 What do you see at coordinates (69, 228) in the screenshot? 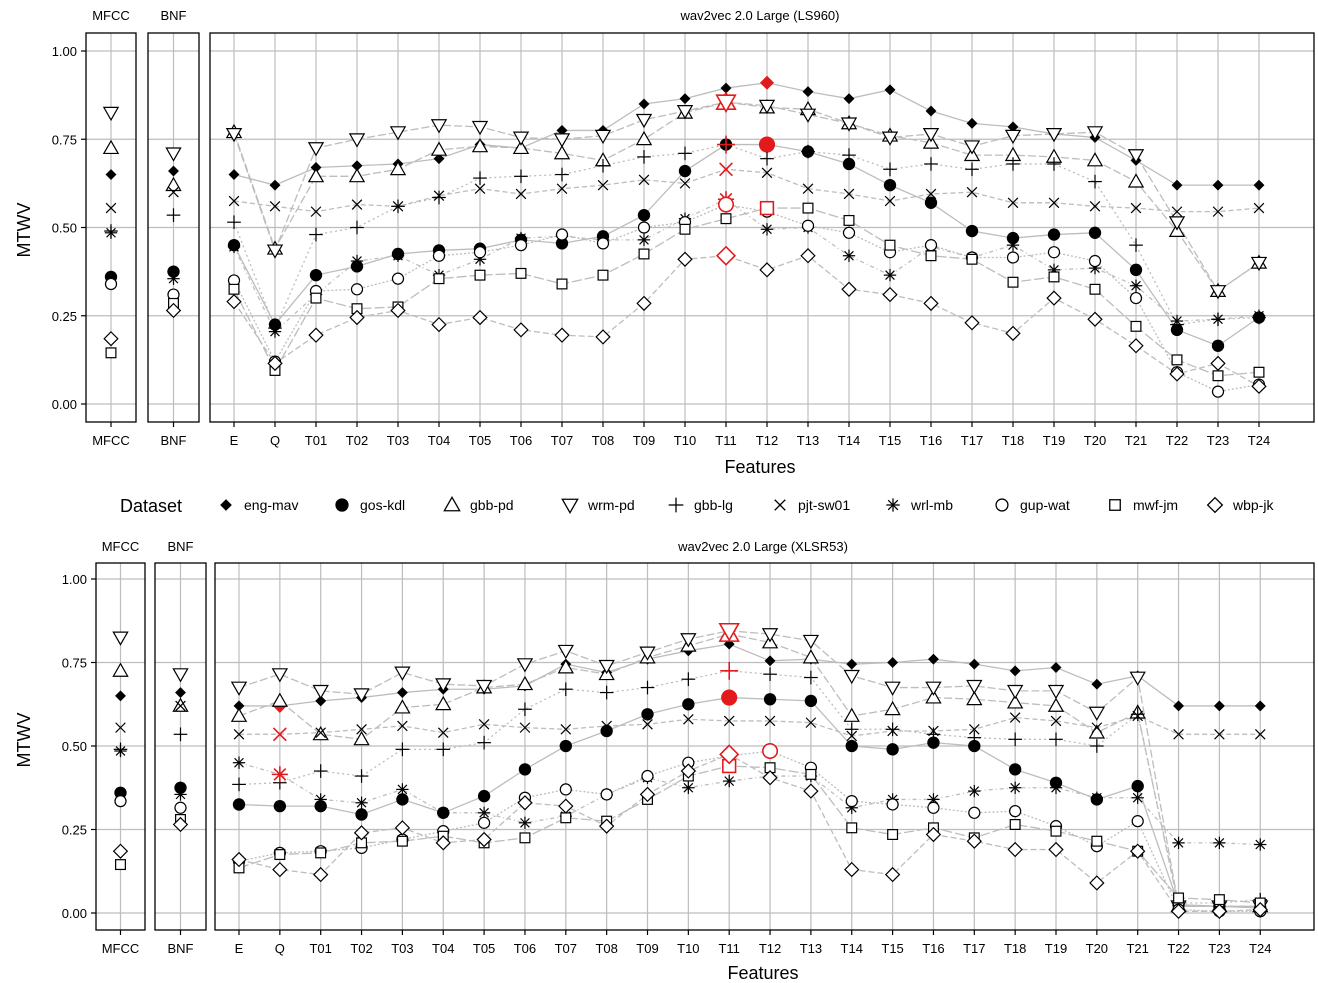
I see `y-axis: 0.00 0.25 0.50 0.75 1.00` at bounding box center [69, 228].